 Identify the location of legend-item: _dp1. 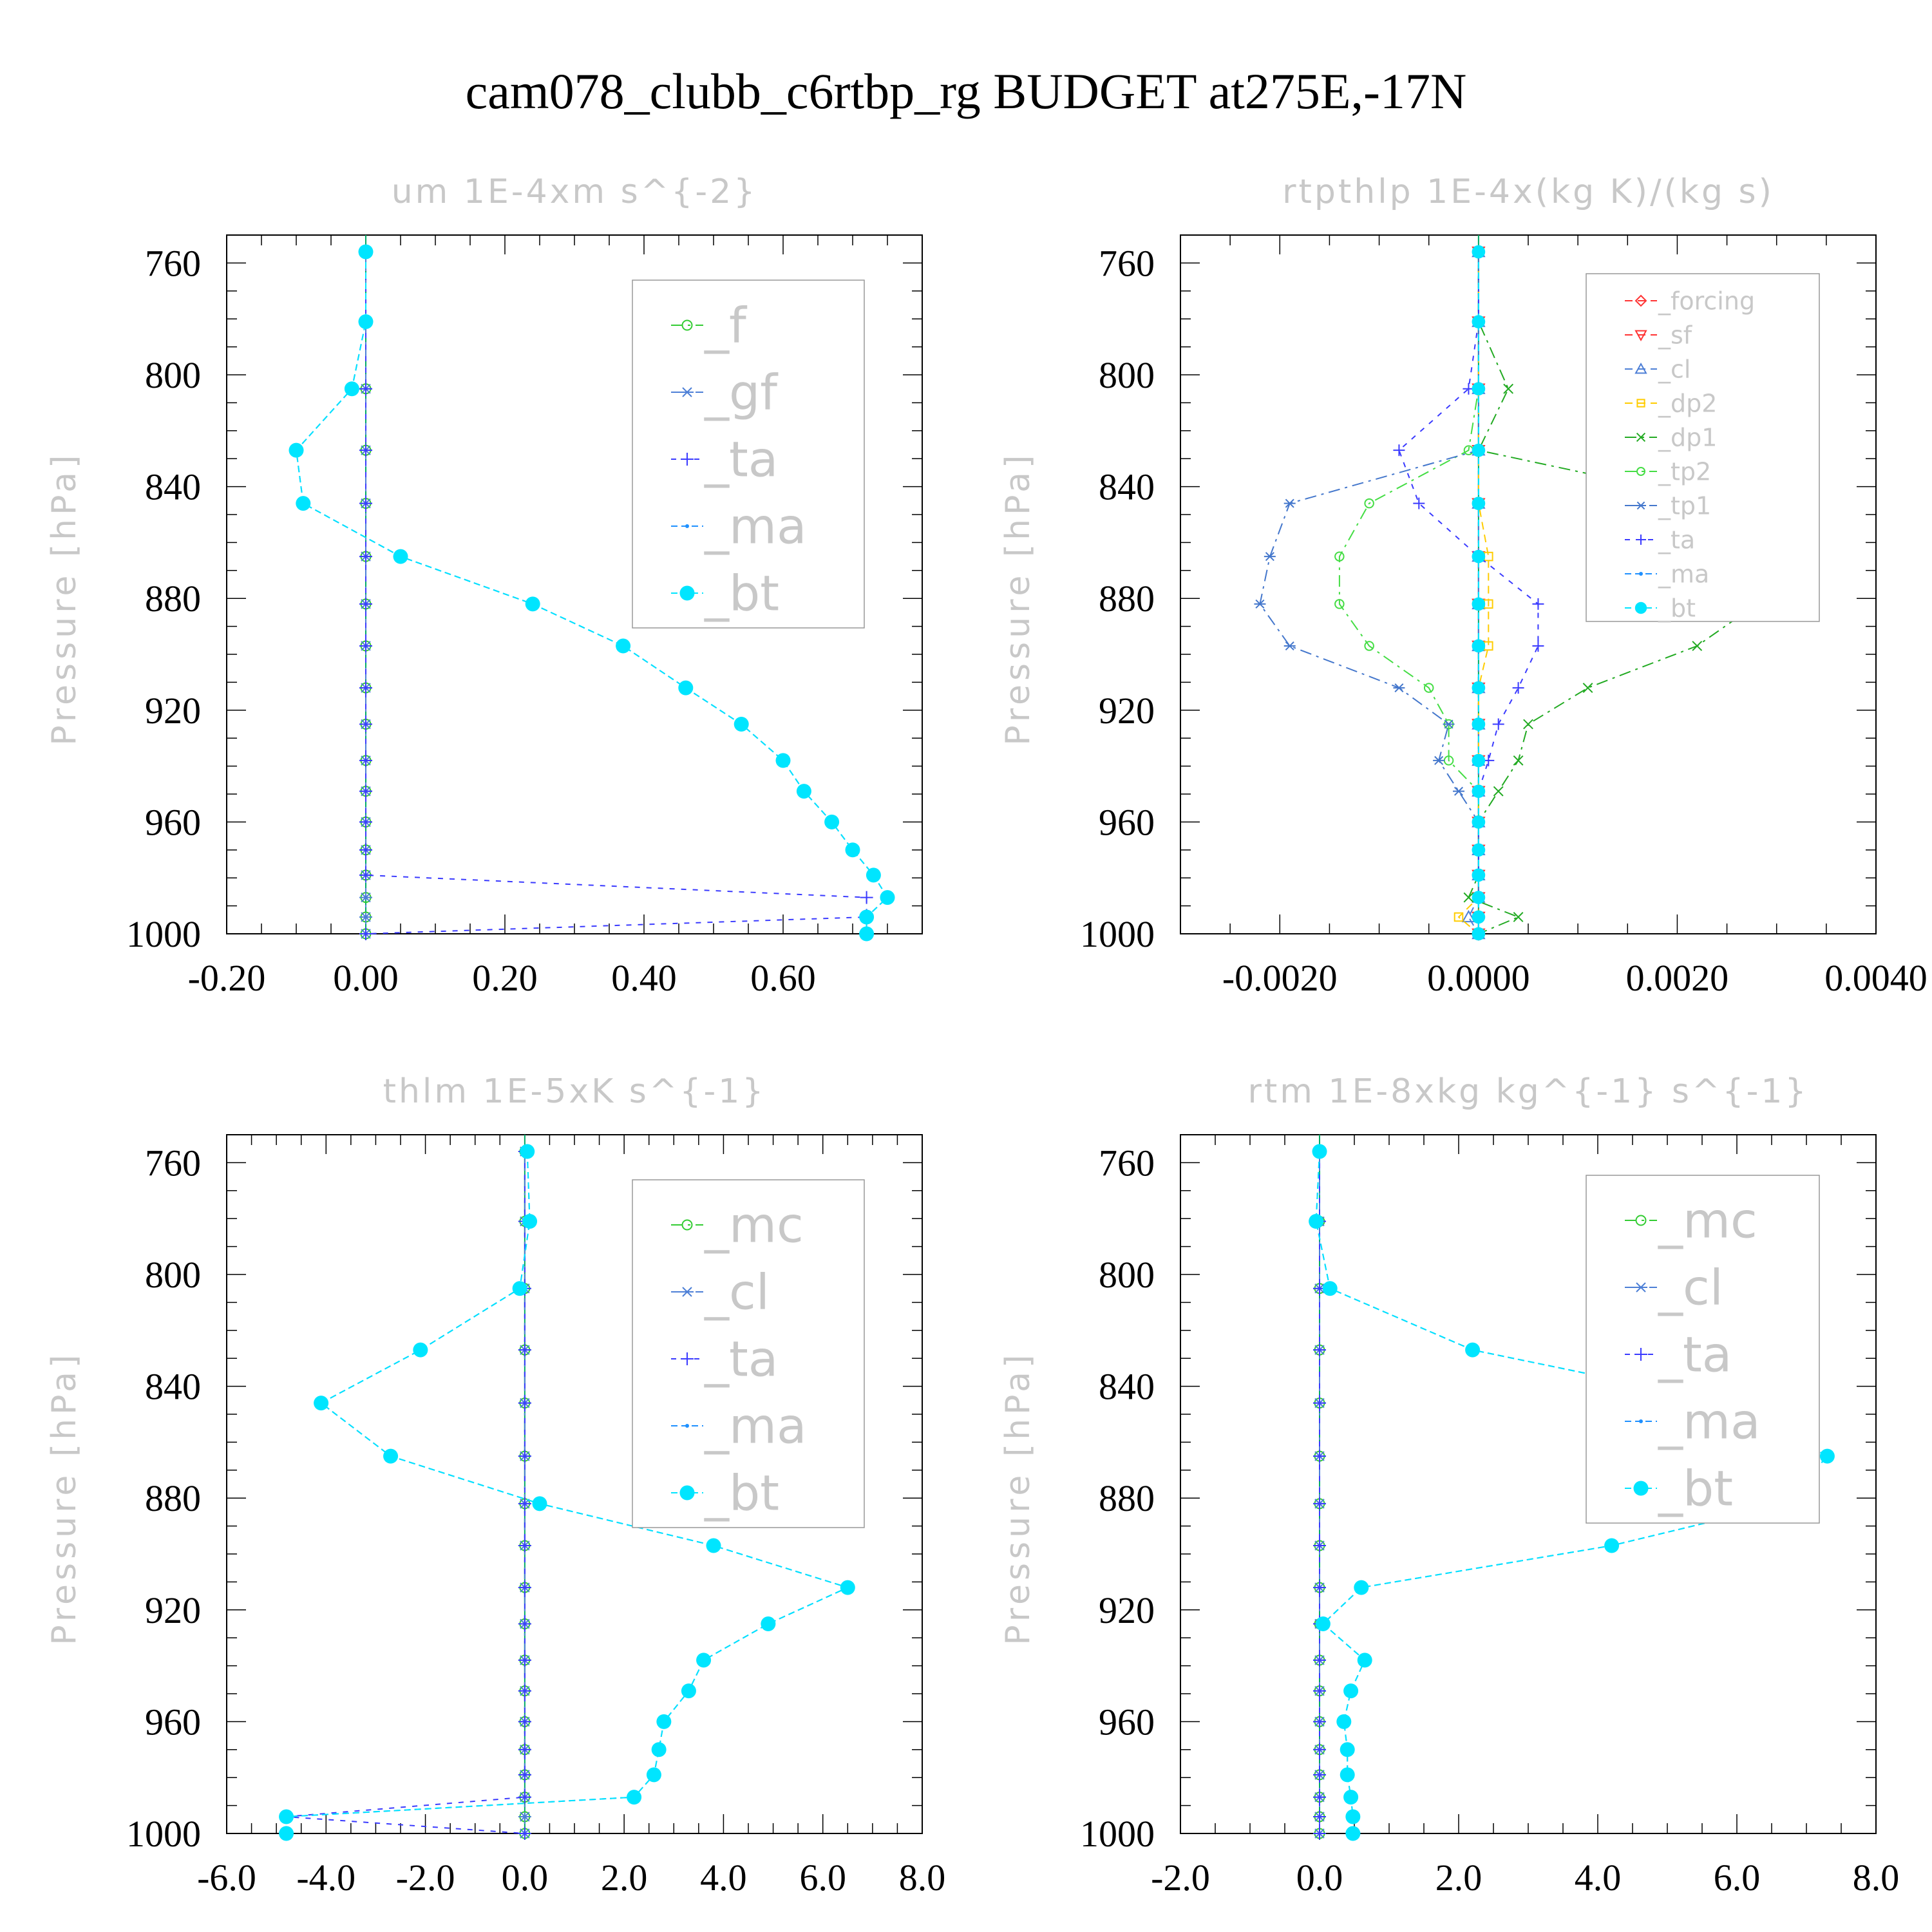
(1671, 437).